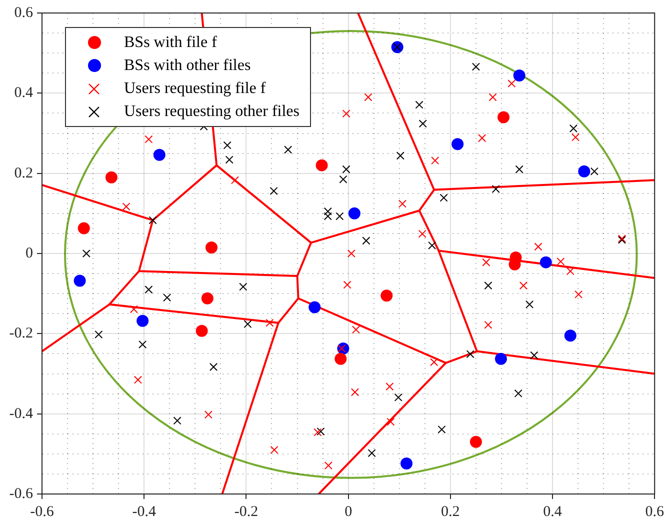 Image resolution: width=668 pixels, height=525 pixels. Describe the element at coordinates (144, 512) in the screenshot. I see `x-tick-label: -0.4` at that location.